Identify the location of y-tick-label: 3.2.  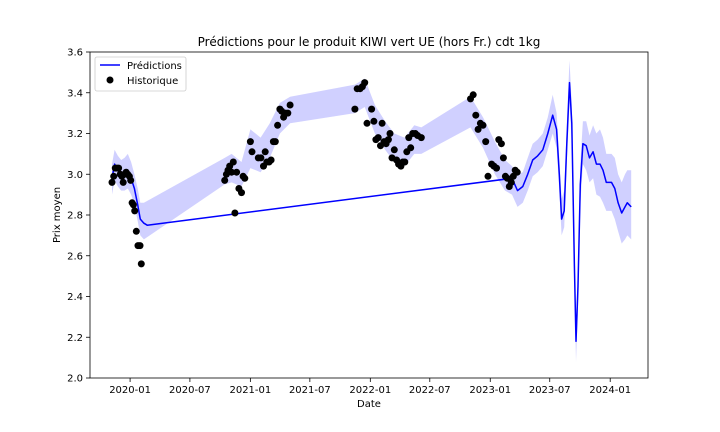
(75, 134).